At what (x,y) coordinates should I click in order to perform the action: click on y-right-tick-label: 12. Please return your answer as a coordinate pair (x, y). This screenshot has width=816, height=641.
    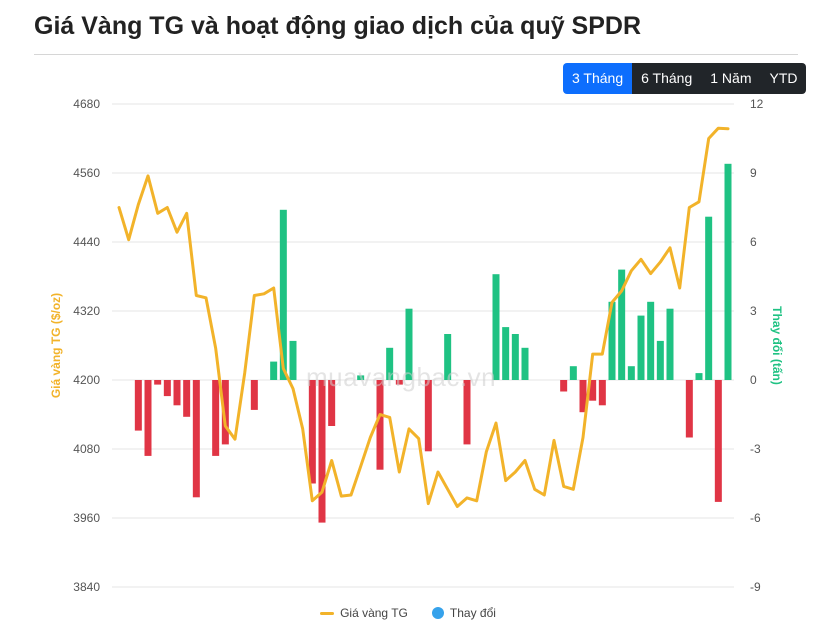
    Looking at the image, I should click on (757, 104).